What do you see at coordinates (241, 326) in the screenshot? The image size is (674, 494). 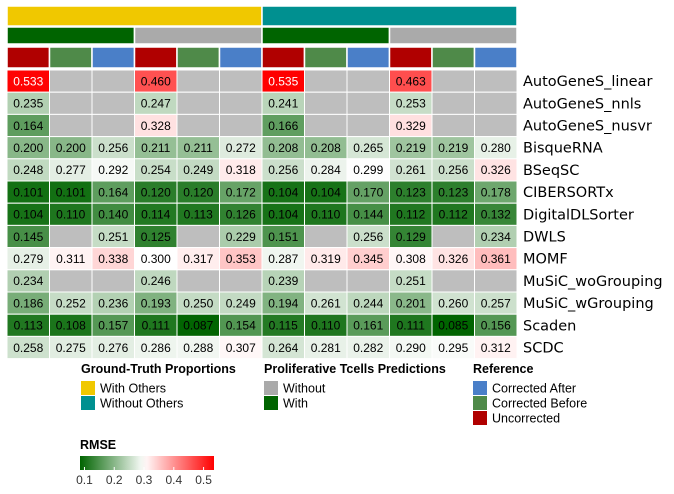 I see `cell-value-label: 0.154` at bounding box center [241, 326].